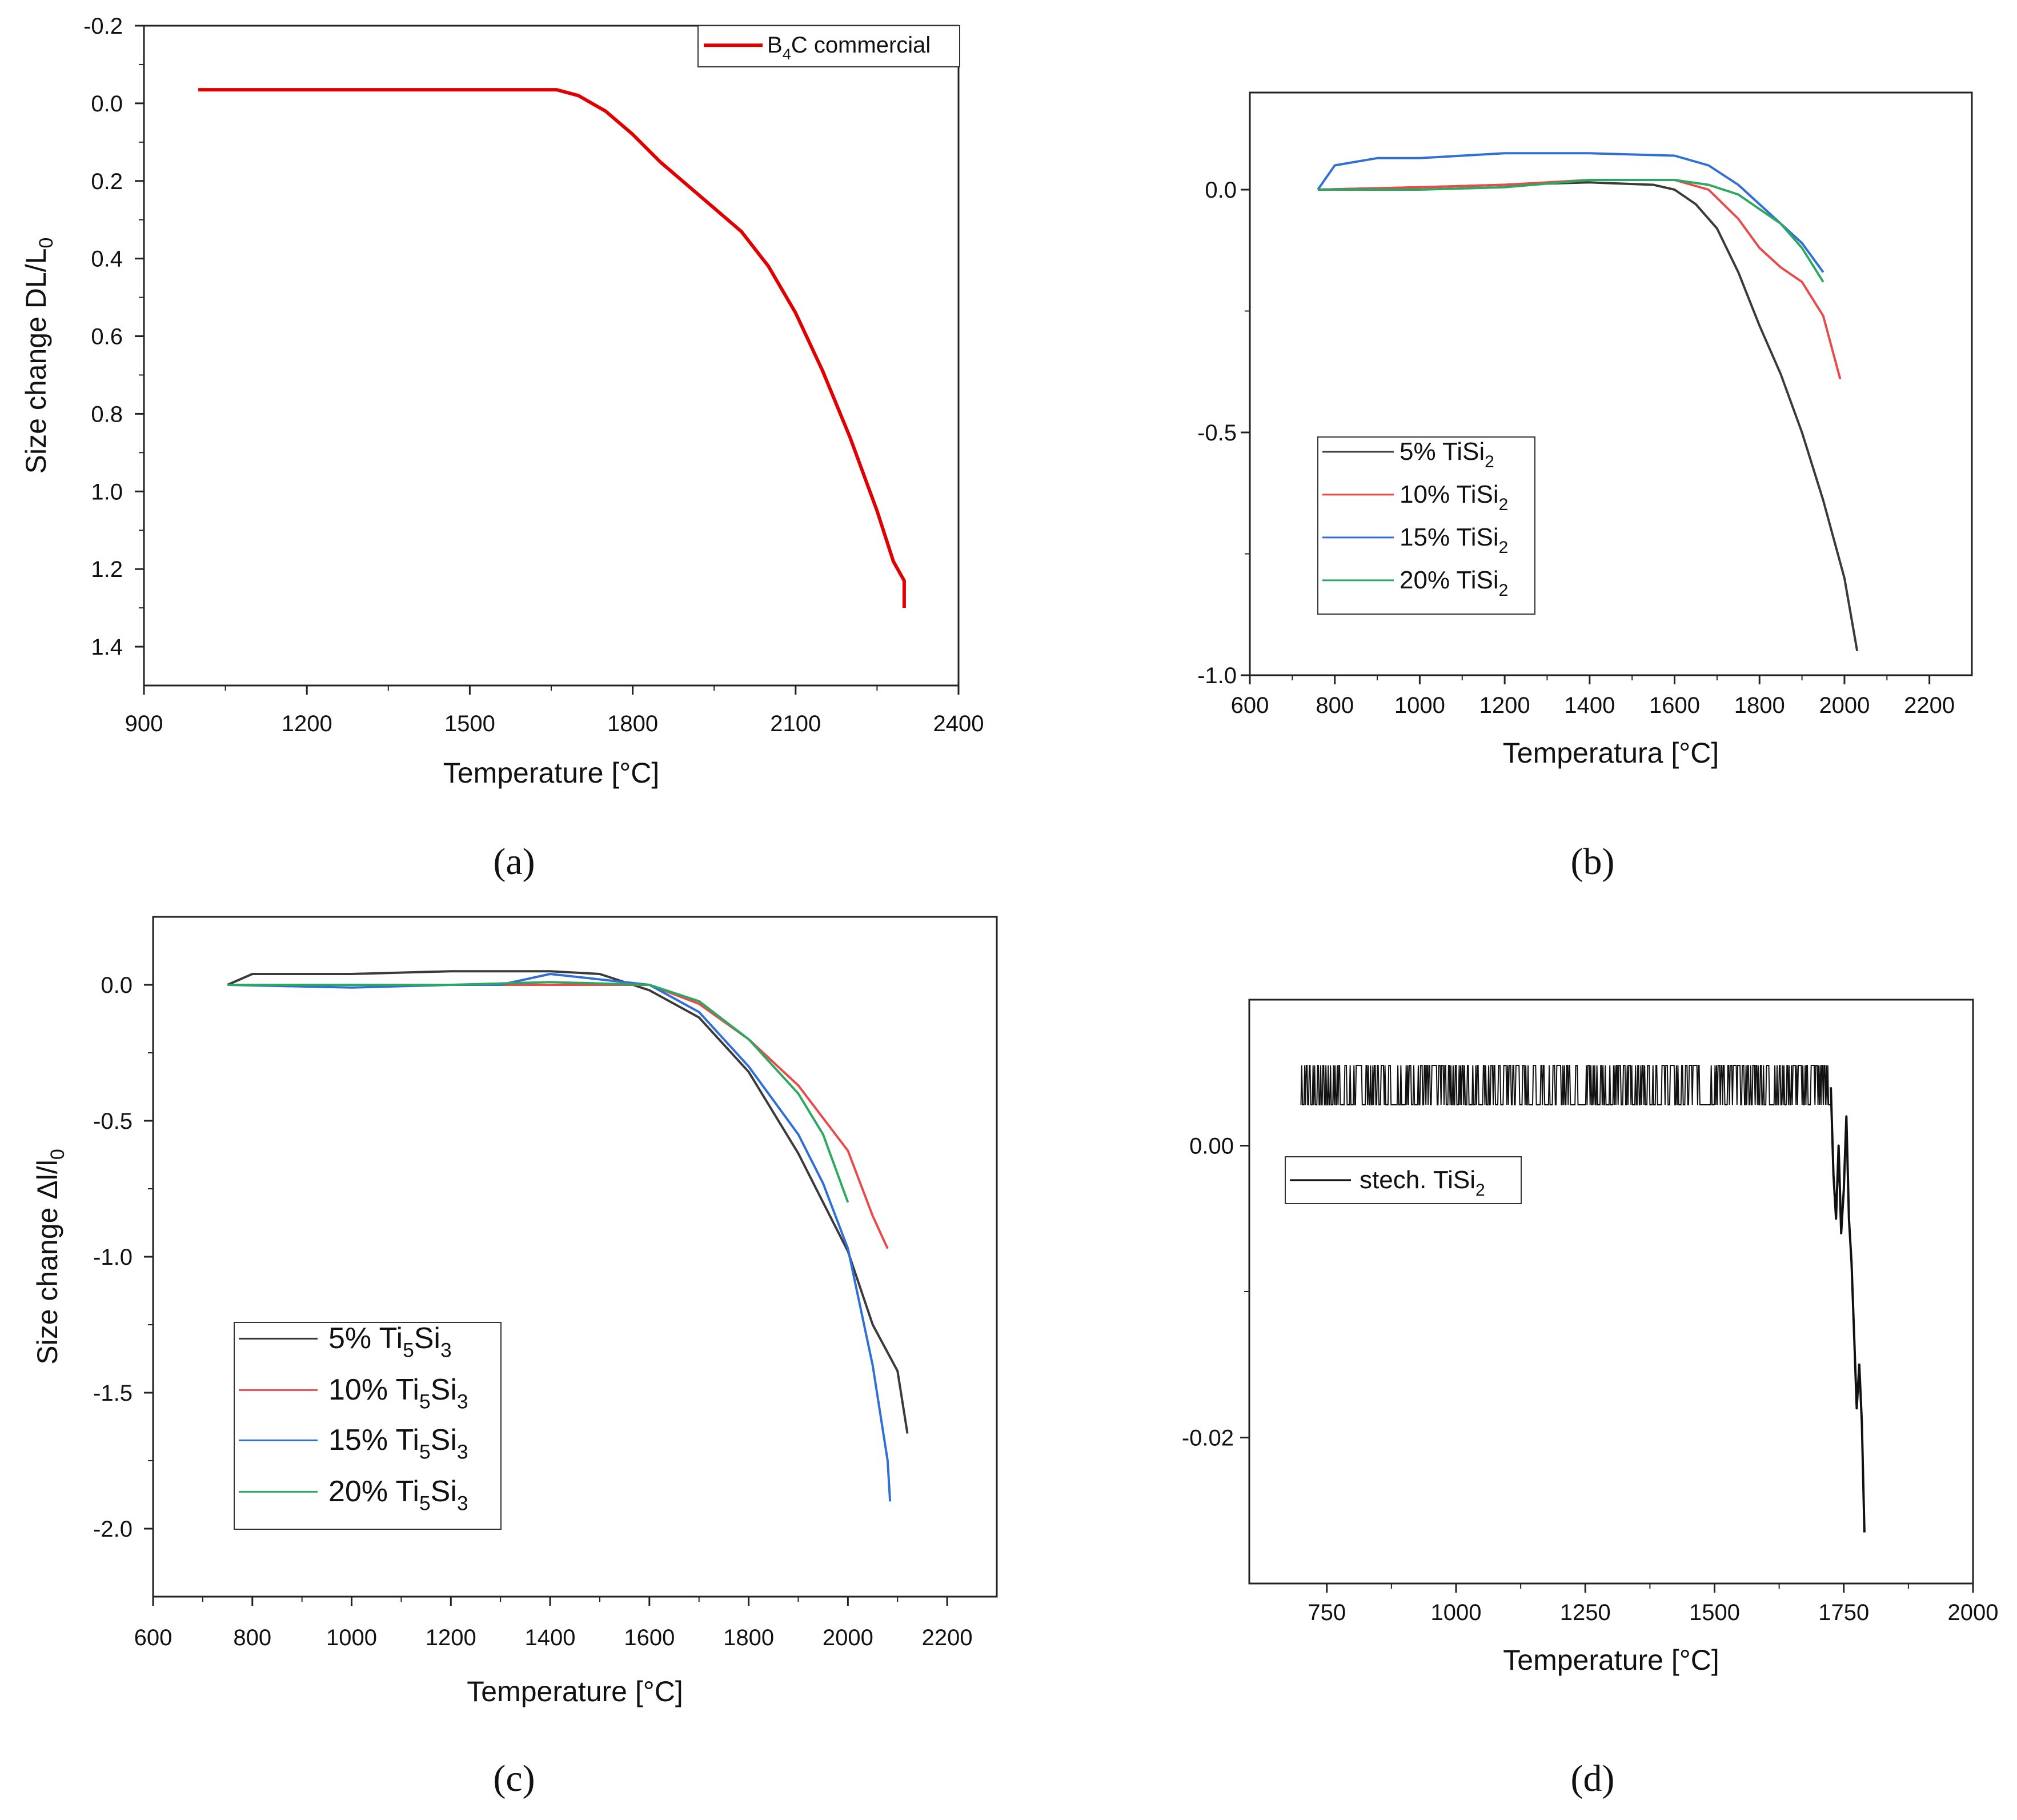 The height and width of the screenshot is (1820, 2017). What do you see at coordinates (1759, 705) in the screenshot?
I see `x-tick-label-b-6: 1800` at bounding box center [1759, 705].